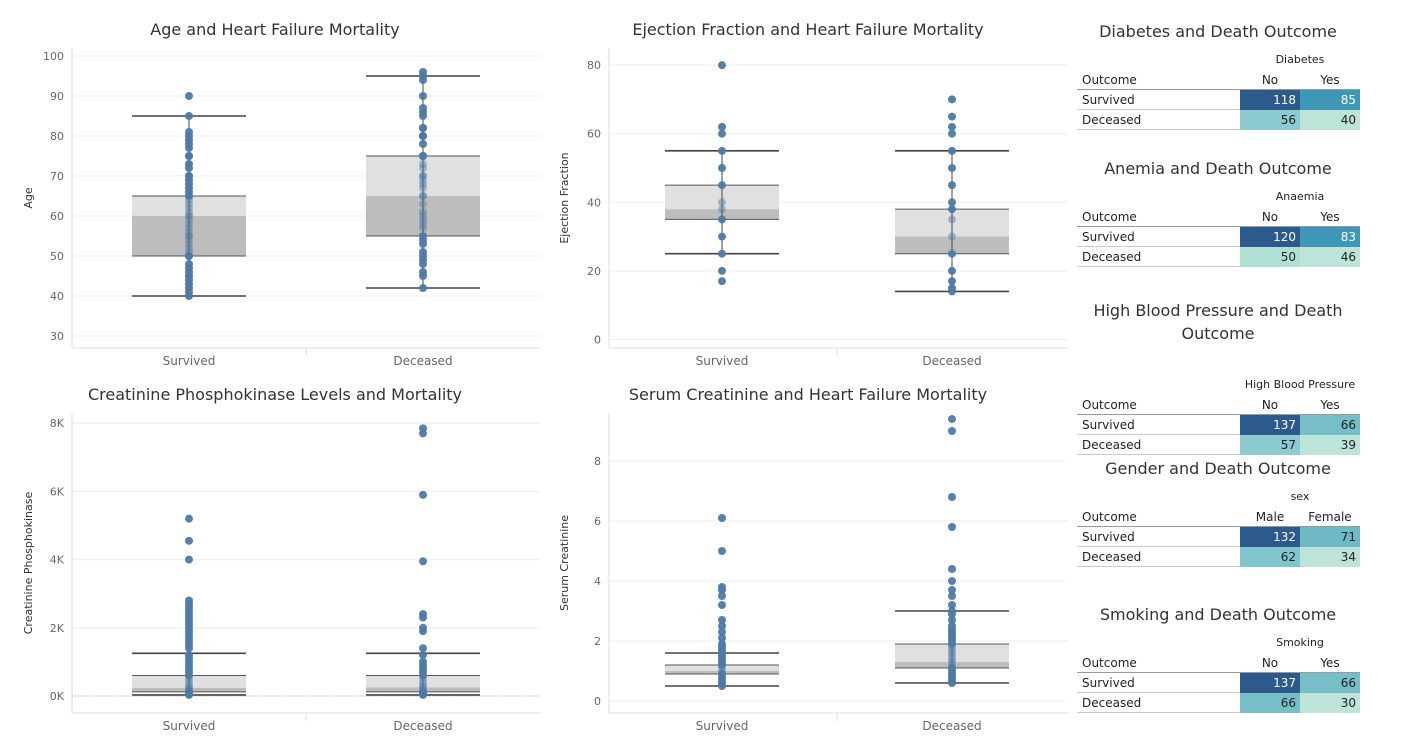 This screenshot has width=1409, height=745. What do you see at coordinates (57, 696) in the screenshot?
I see `y-tick-label: 0K` at bounding box center [57, 696].